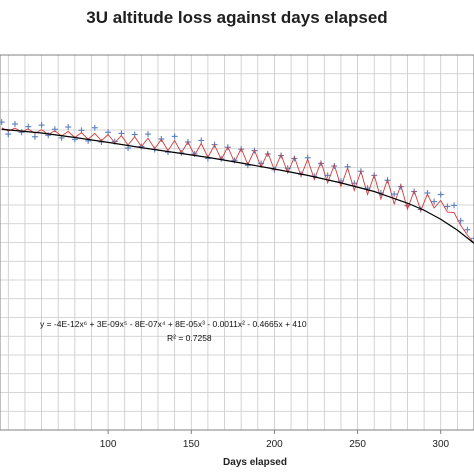  Describe the element at coordinates (255, 462) in the screenshot. I see `x-axis-title: Days elapsed` at that location.